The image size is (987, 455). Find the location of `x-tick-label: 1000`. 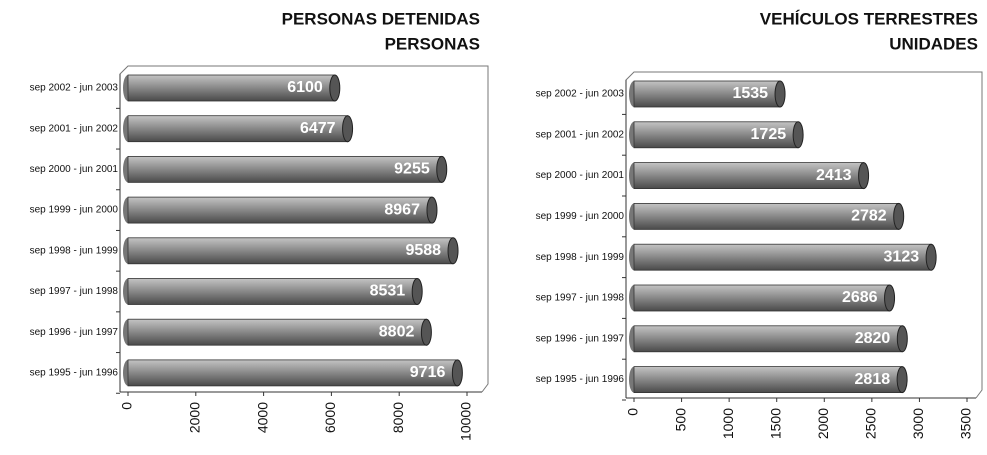

x-tick-label: 1000 is located at coordinates (728, 423).